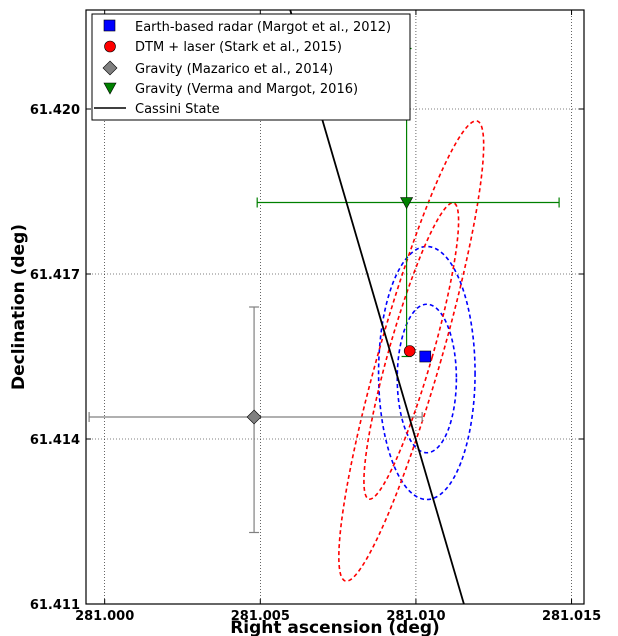 The height and width of the screenshot is (636, 618). What do you see at coordinates (55, 605) in the screenshot?
I see `y-tick-label: 61.411` at bounding box center [55, 605].